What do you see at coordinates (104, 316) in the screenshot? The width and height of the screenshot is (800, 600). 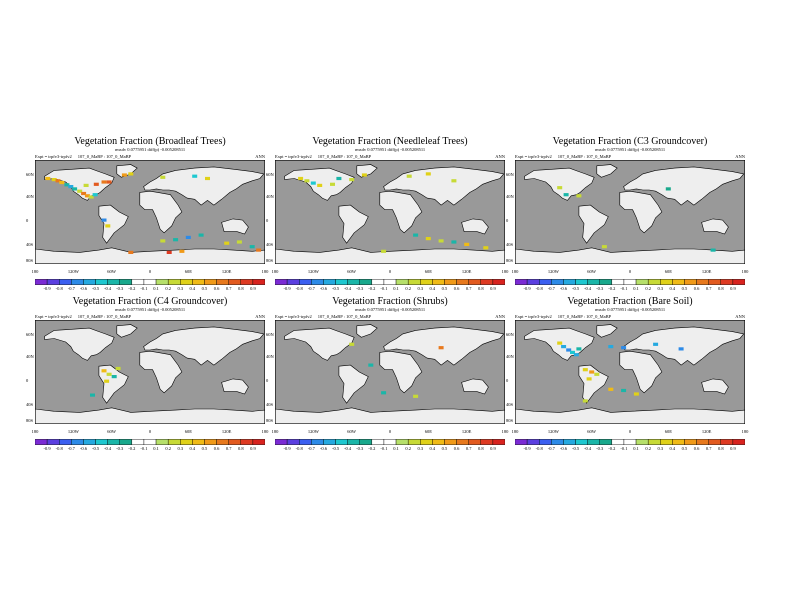 I see `experiment-runs: 107_0_MaBP` at bounding box center [104, 316].